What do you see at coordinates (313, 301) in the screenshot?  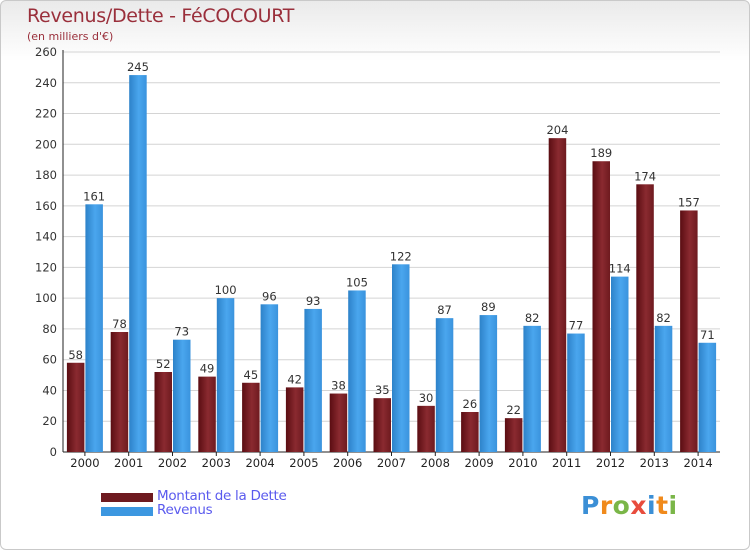 I see `data-label: 93` at bounding box center [313, 301].